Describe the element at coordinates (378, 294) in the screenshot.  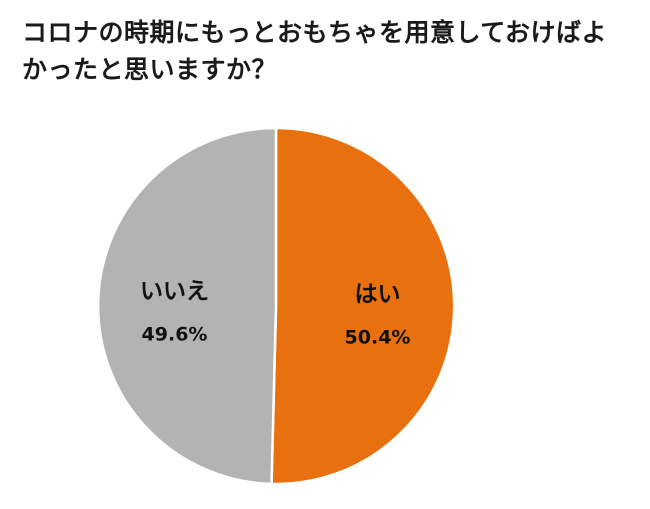
I see `slice-category-label-1: はい` at that location.